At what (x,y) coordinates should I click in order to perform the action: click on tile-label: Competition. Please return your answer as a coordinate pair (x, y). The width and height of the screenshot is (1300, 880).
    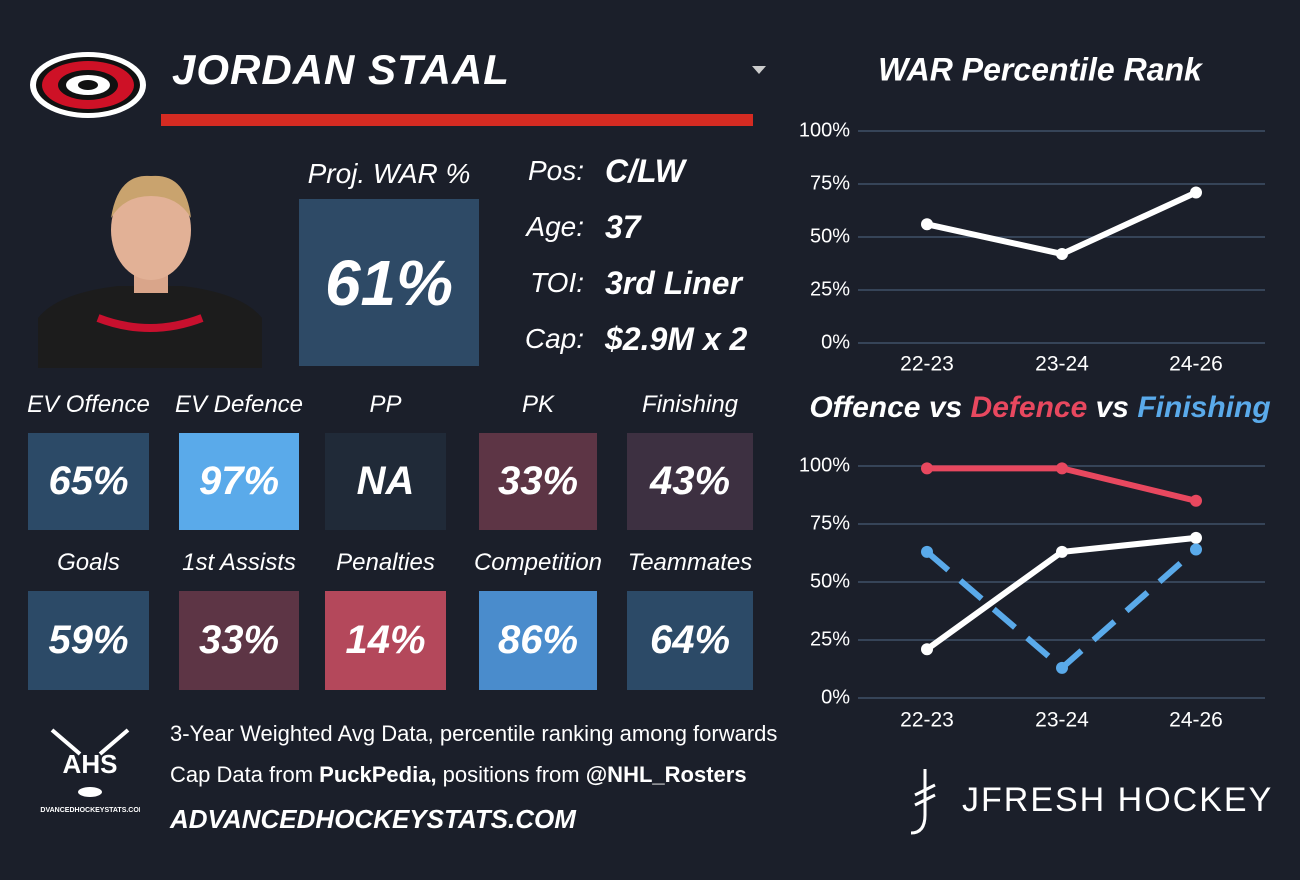
    Looking at the image, I should click on (538, 562).